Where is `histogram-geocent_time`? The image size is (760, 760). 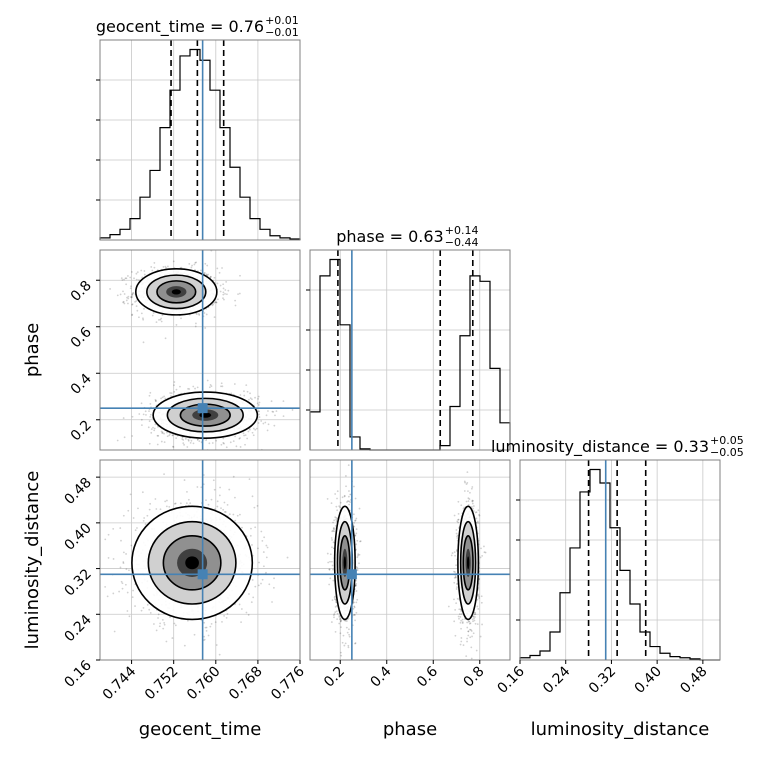 histogram-geocent_time is located at coordinates (200, 144).